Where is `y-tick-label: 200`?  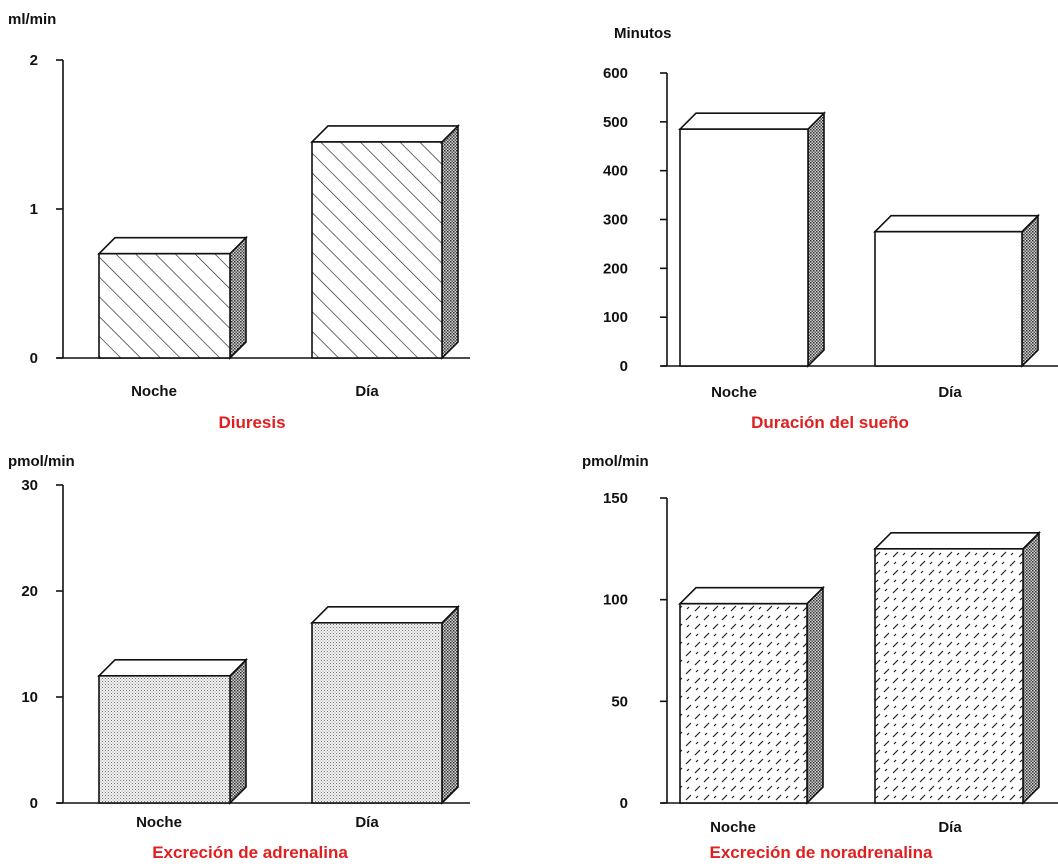
y-tick-label: 200 is located at coordinates (615, 268).